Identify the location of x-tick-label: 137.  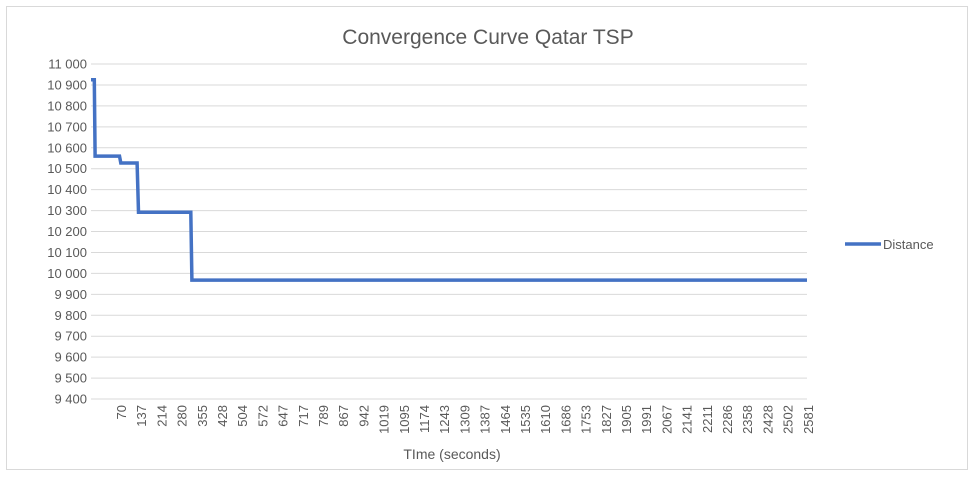
(141, 416).